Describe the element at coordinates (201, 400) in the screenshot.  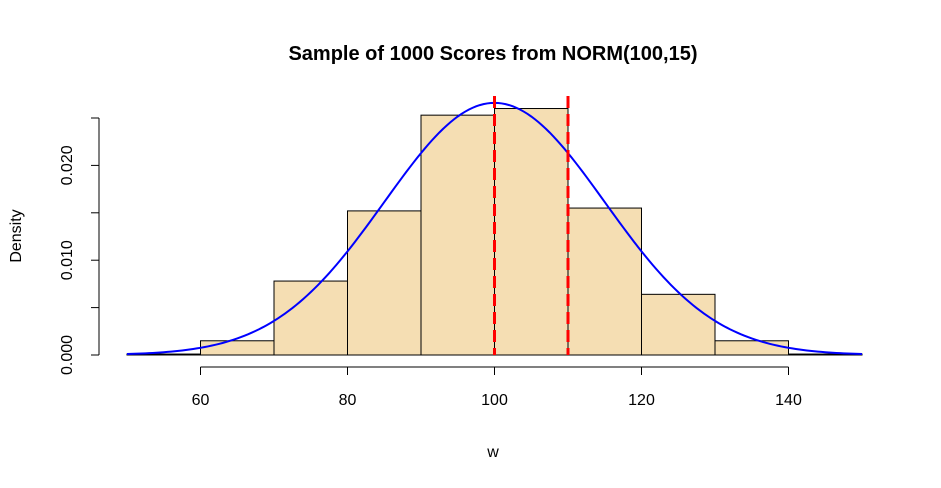
I see `x-tick-label: 60` at that location.